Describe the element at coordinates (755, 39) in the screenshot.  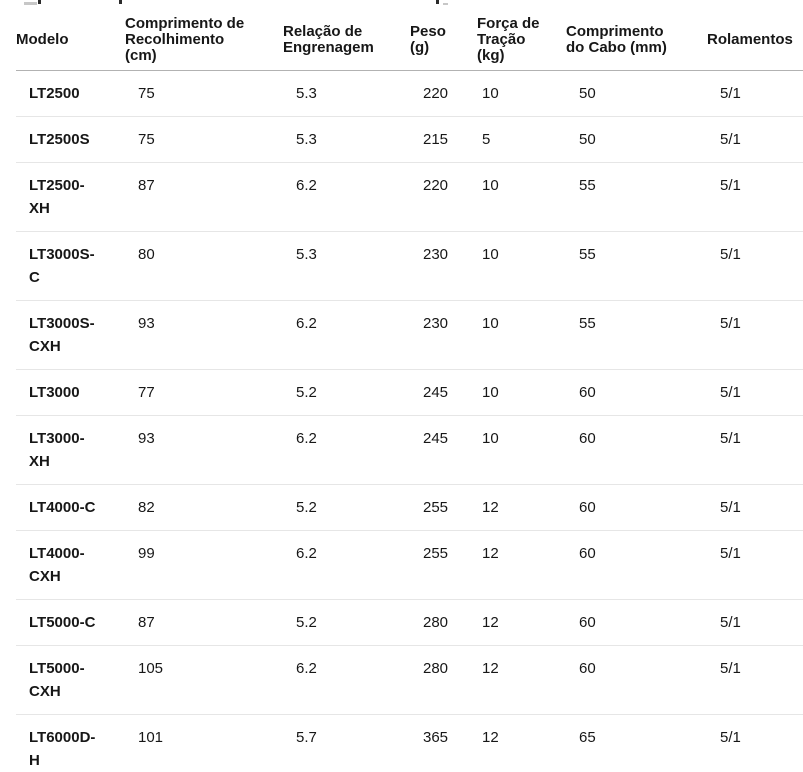
I see `column-header-rolamentos: Rolamentos` at that location.